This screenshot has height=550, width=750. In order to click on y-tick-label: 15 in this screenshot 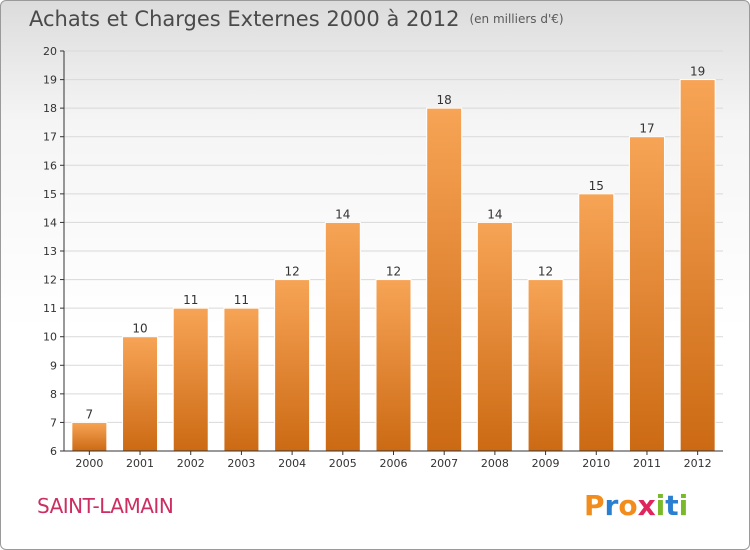, I will do `click(50, 194)`.